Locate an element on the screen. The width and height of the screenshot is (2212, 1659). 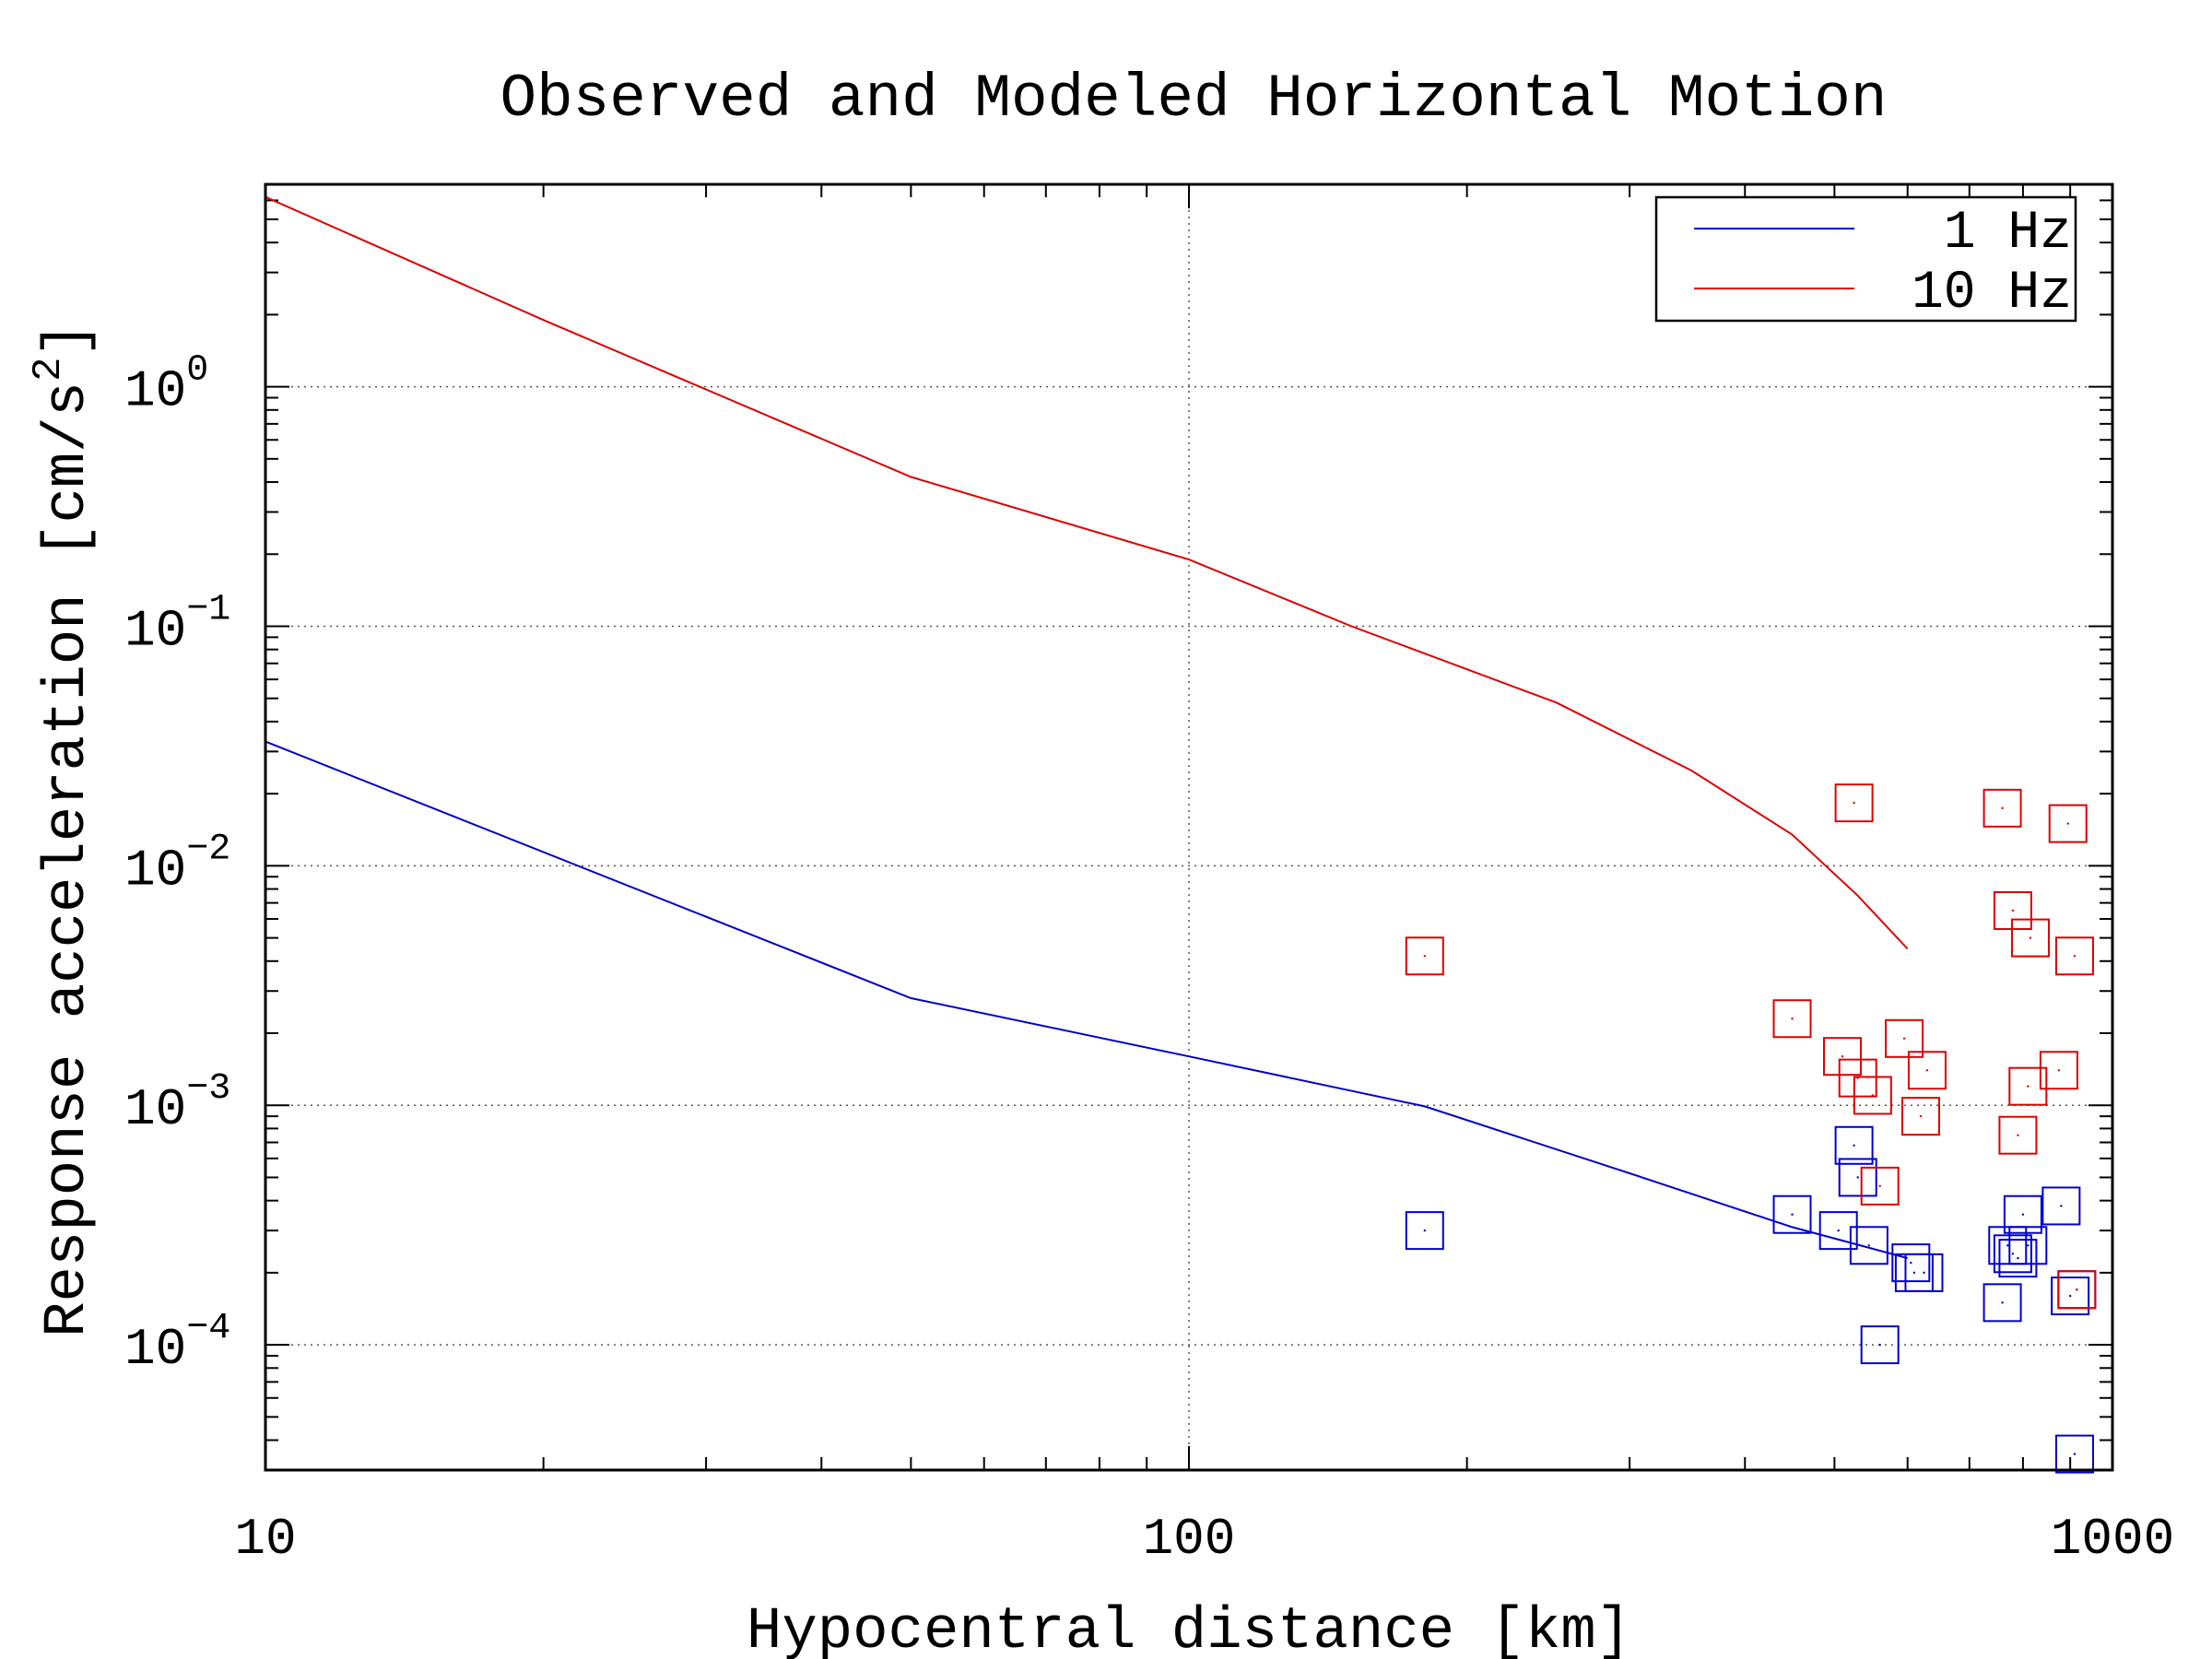
x-tick-labels: 10 100 1000 is located at coordinates (1204, 1539).